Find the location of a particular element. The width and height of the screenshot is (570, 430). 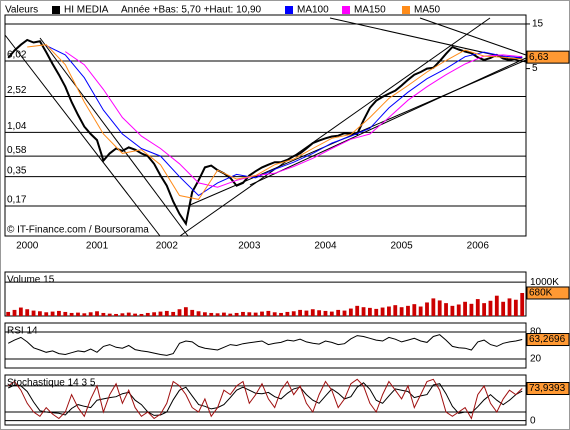

trend-line is located at coordinates (82, 135).